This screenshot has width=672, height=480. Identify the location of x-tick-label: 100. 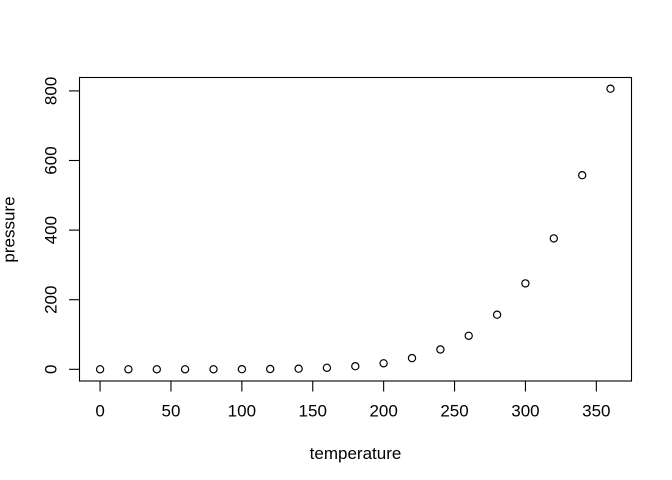
(242, 411).